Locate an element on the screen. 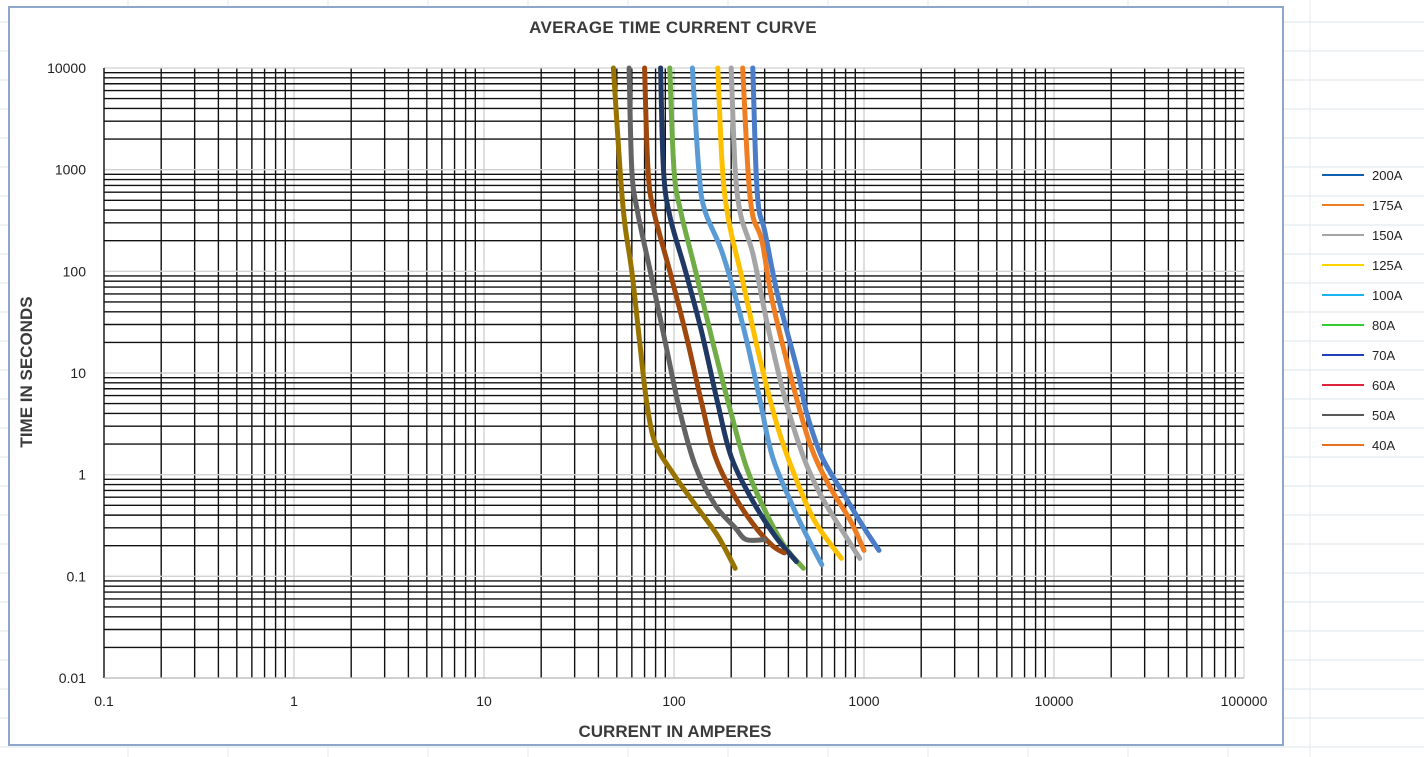 The image size is (1424, 757). series-line-70a is located at coordinates (728, 314).